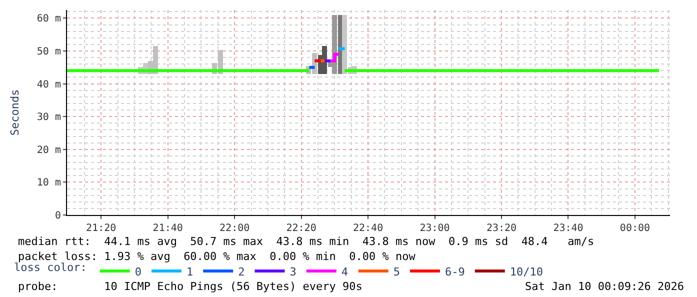 The image size is (697, 297). What do you see at coordinates (526, 271) in the screenshot?
I see `legend-label: 10/10` at bounding box center [526, 271].